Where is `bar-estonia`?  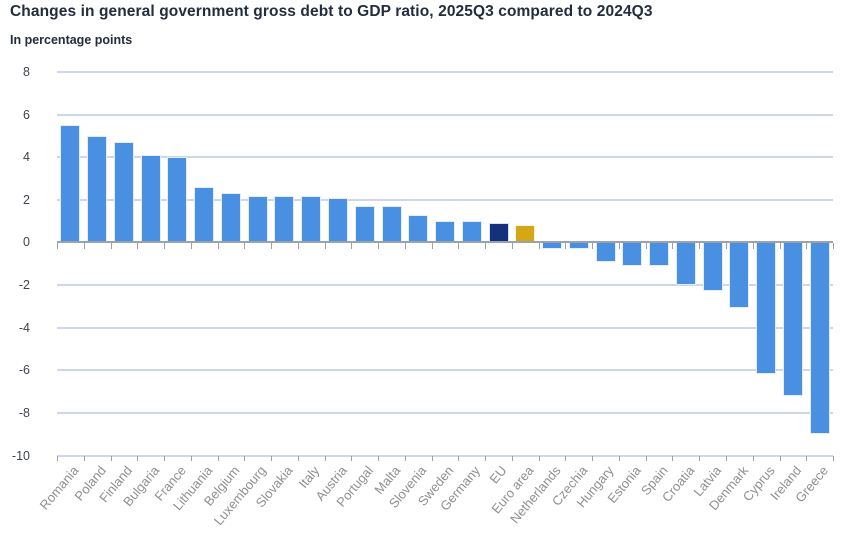
bar-estonia is located at coordinates (632, 254).